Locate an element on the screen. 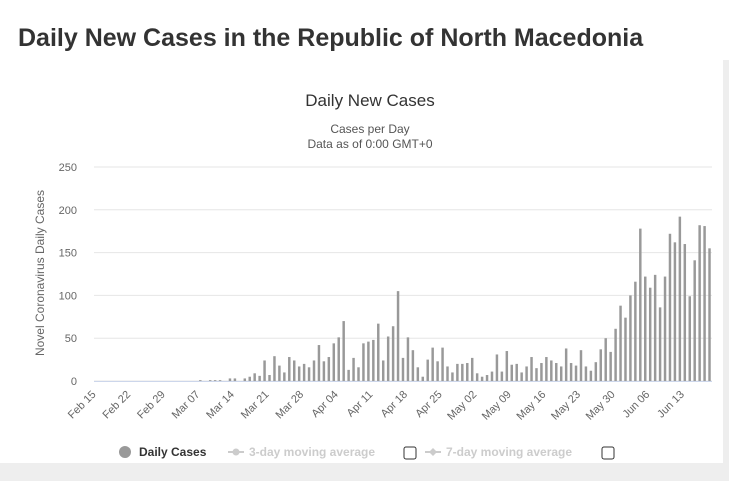 The width and height of the screenshot is (729, 481). legend-item-daily-cases: Daily Cases is located at coordinates (163, 452).